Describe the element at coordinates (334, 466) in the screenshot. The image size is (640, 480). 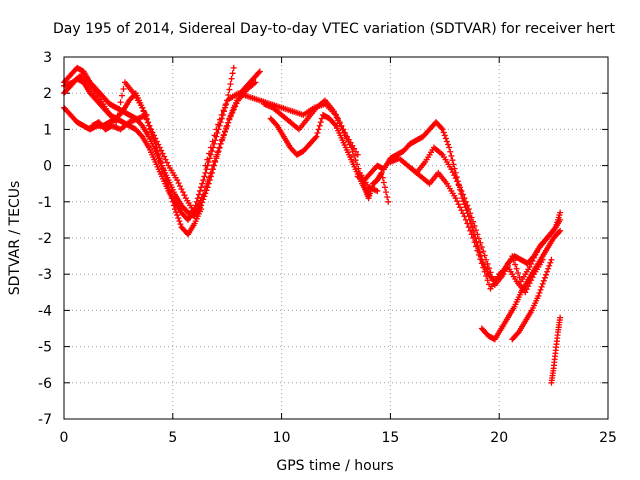
I see `x-axis-title: GPS time / hours` at that location.